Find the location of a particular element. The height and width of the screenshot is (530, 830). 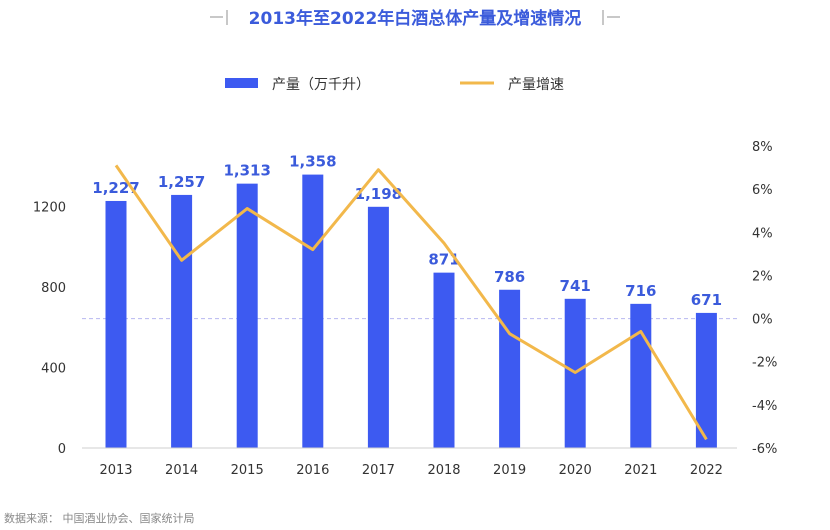

bar-value-label: 1,257 is located at coordinates (181, 182).